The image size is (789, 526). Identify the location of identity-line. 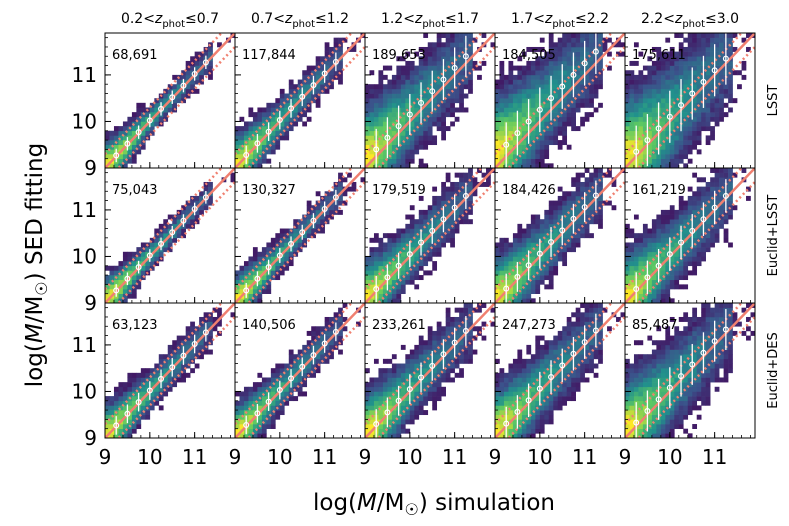
(560, 100).